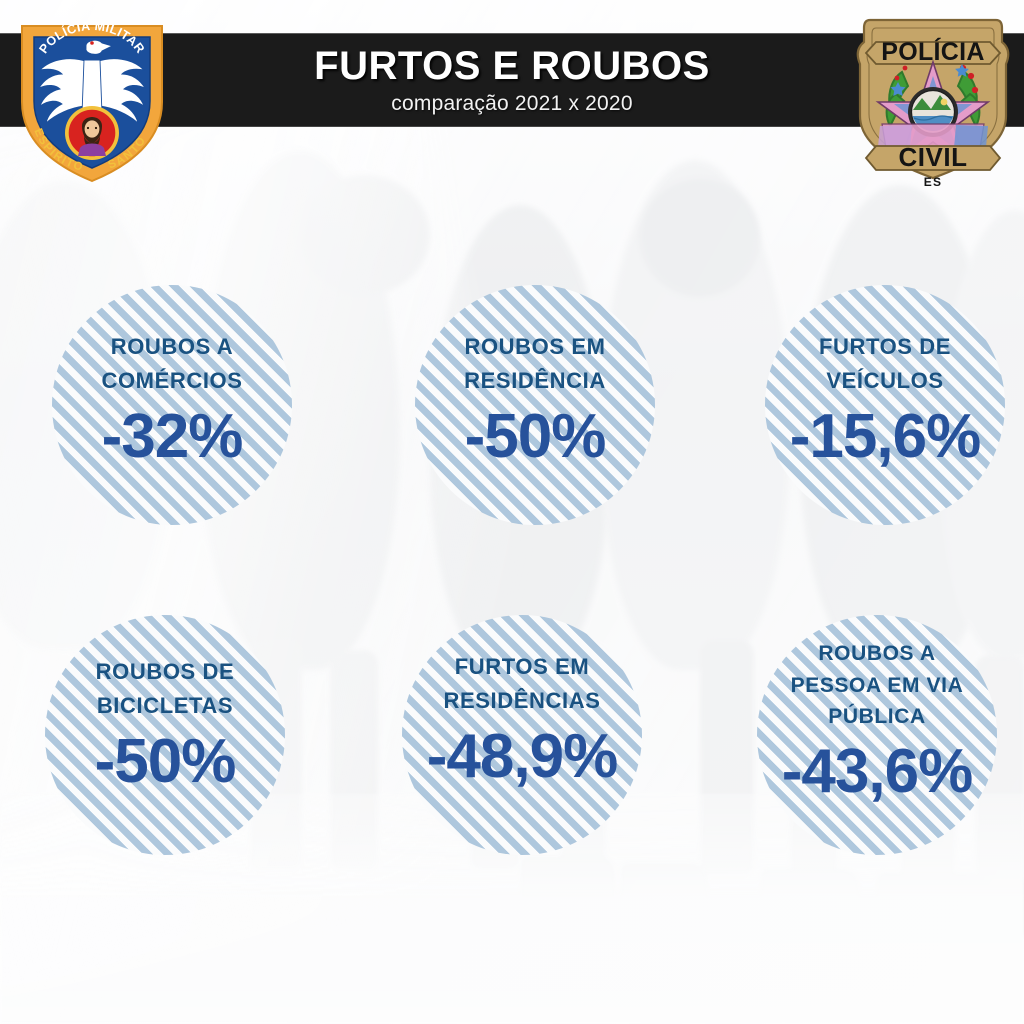 The height and width of the screenshot is (1024, 1024). What do you see at coordinates (933, 99) in the screenshot?
I see `policia-civil-badge: POLÍCIA` at bounding box center [933, 99].